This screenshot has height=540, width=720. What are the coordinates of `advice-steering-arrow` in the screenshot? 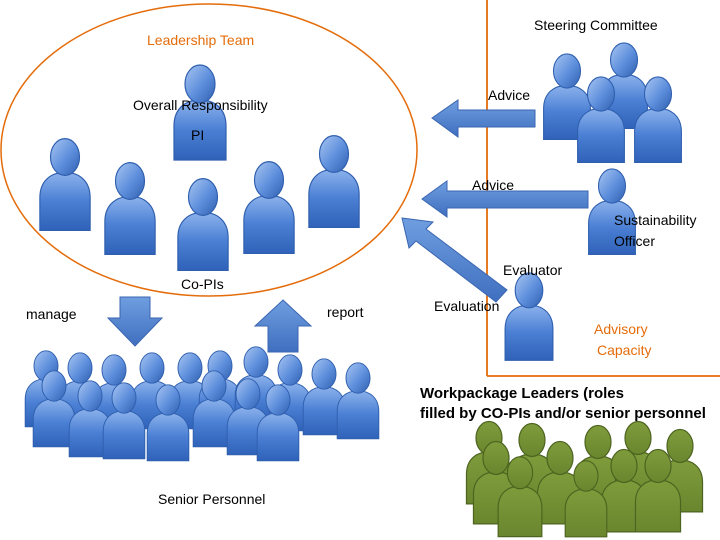 It's located at (483, 118).